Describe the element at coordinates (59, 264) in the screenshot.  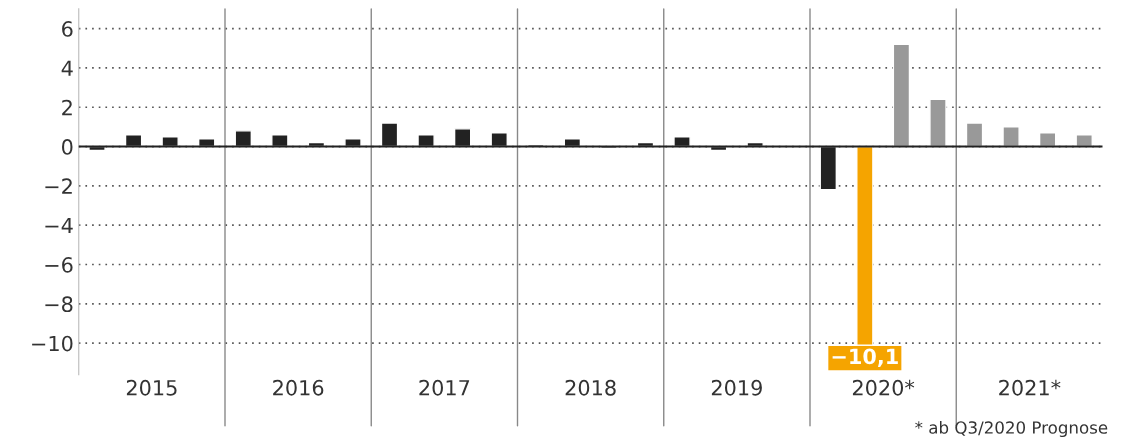
I see `y-tick-label: −6` at that location.